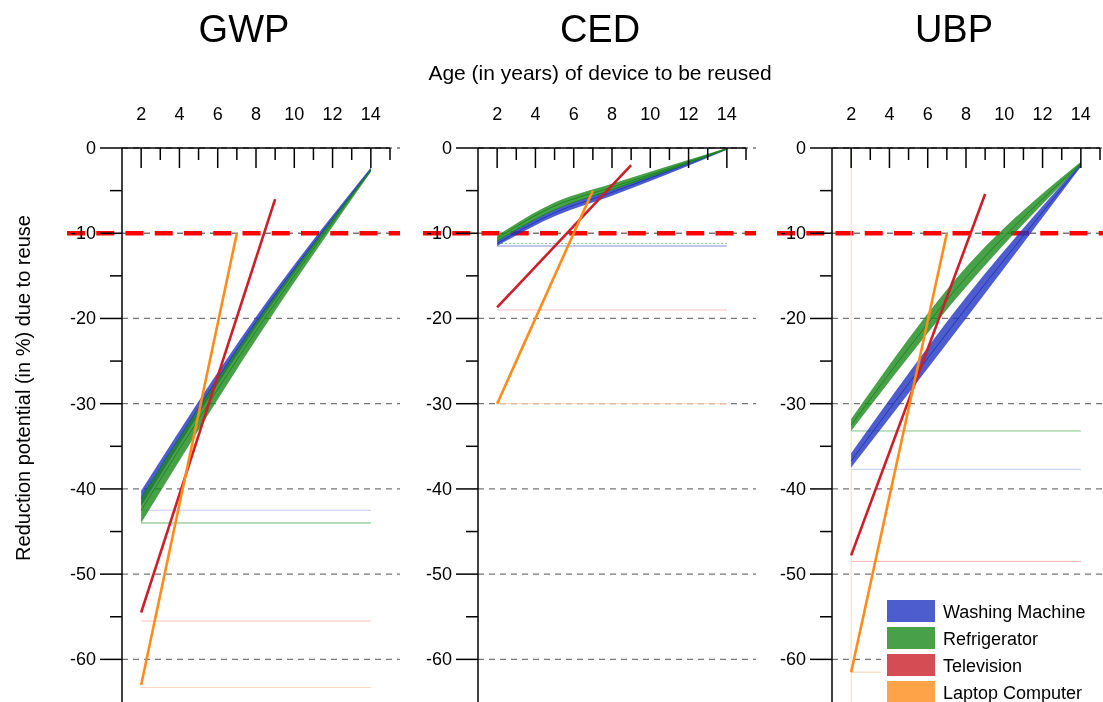 This screenshot has height=702, width=1103. What do you see at coordinates (244, 29) in the screenshot?
I see `chart-title: GWP` at bounding box center [244, 29].